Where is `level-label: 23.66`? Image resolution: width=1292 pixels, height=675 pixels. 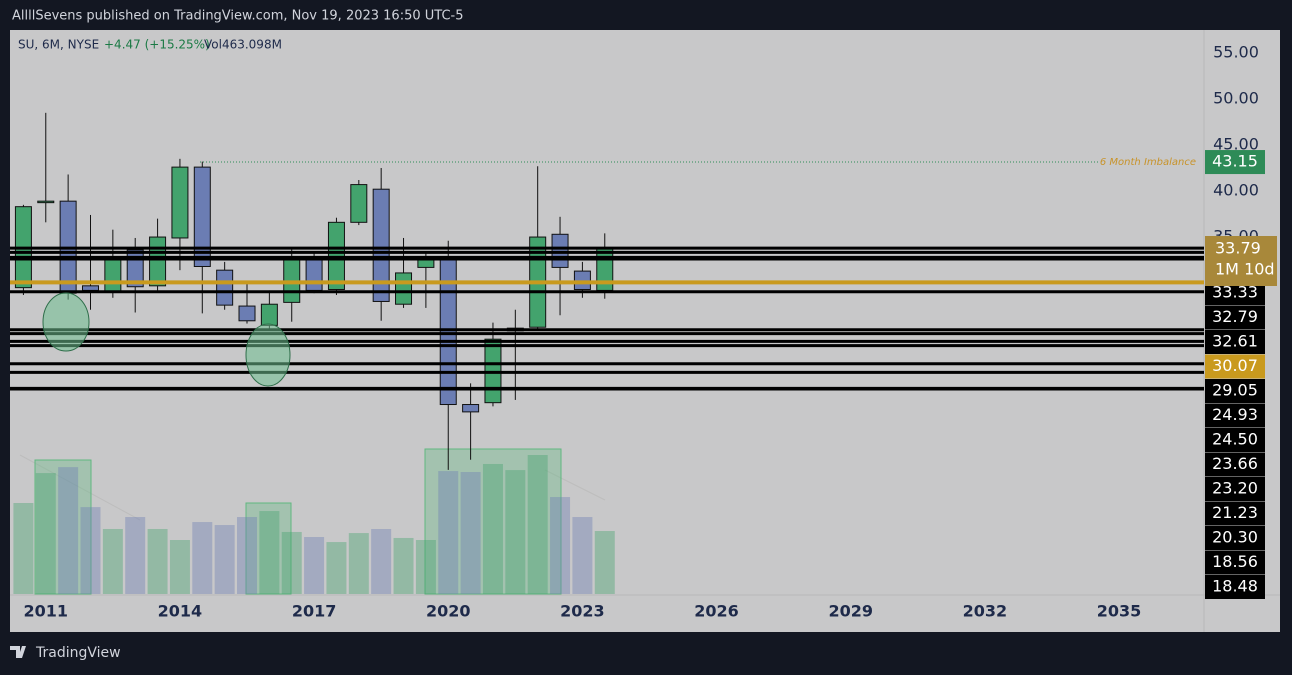 level-label: 23.66 is located at coordinates (1235, 463).